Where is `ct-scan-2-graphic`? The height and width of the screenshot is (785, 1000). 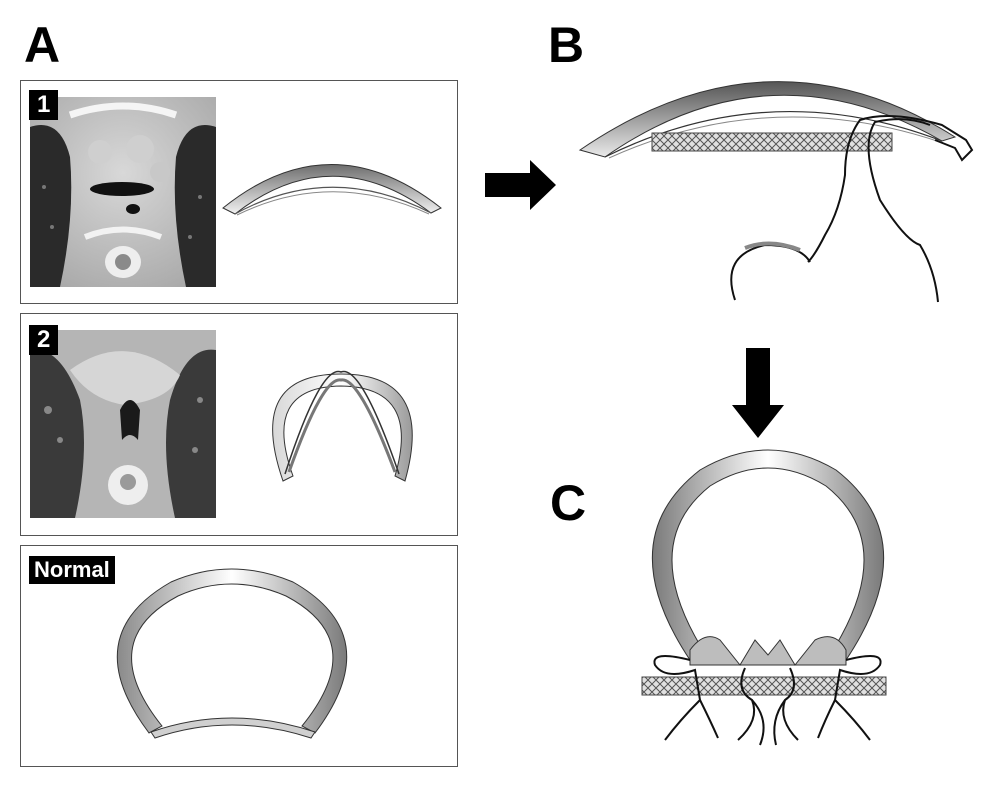 ct-scan-2-graphic is located at coordinates (123, 424).